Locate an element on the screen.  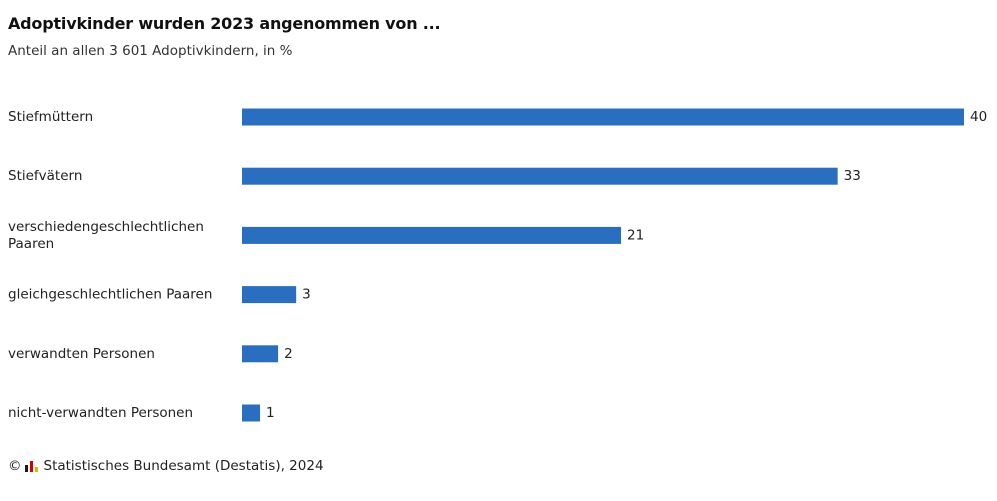
value-label: 1 is located at coordinates (270, 413).